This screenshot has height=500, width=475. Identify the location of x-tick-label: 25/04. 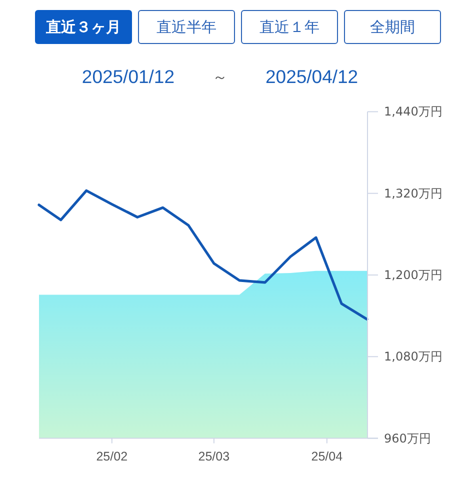
(327, 456).